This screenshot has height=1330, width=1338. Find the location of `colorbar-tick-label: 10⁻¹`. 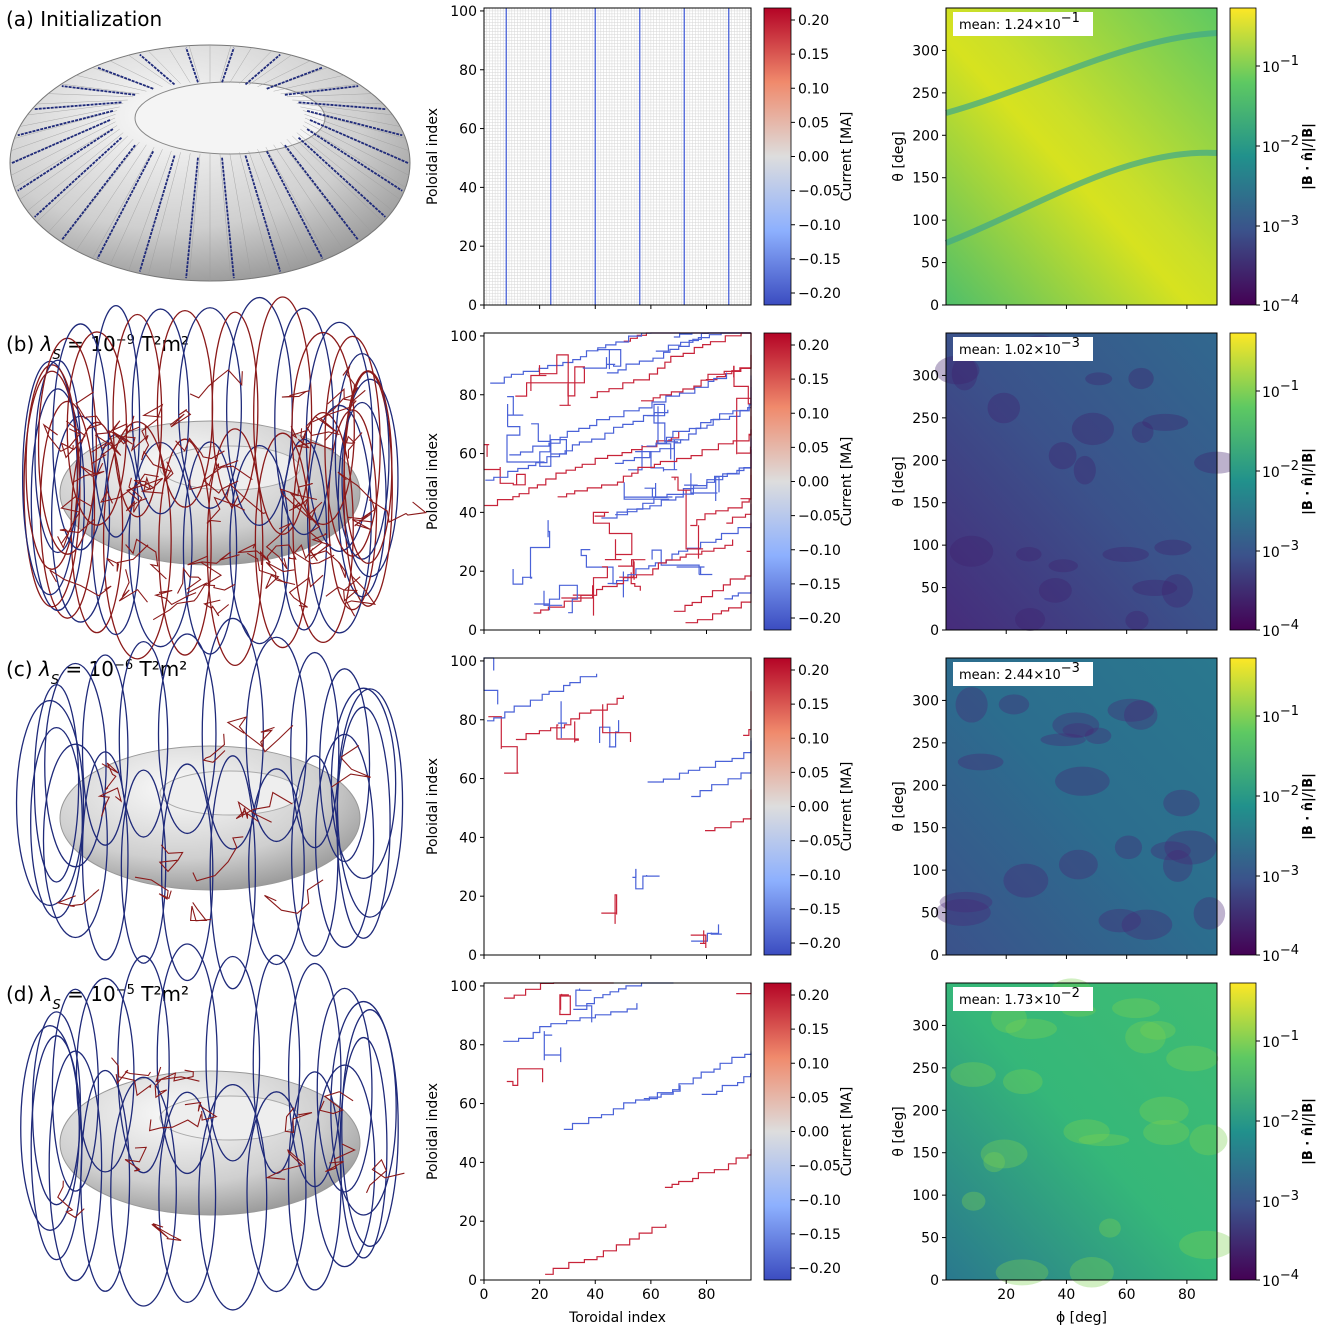

colorbar-tick-label: 10⁻¹ is located at coordinates (1280, 390).